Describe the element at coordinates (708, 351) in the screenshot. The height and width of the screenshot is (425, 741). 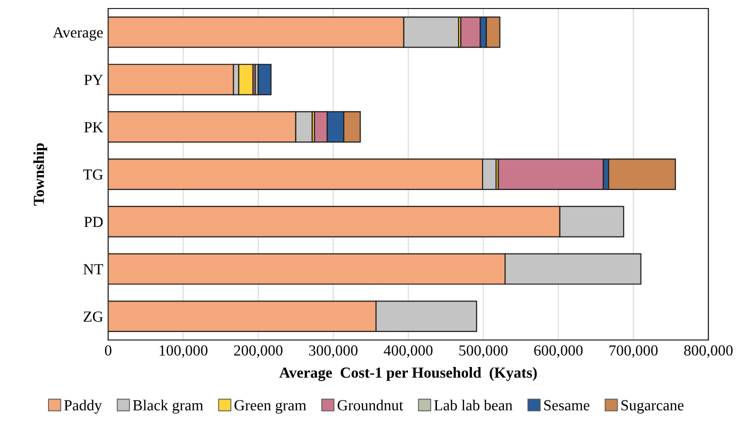
I see `x-tick-label: 800,000` at that location.